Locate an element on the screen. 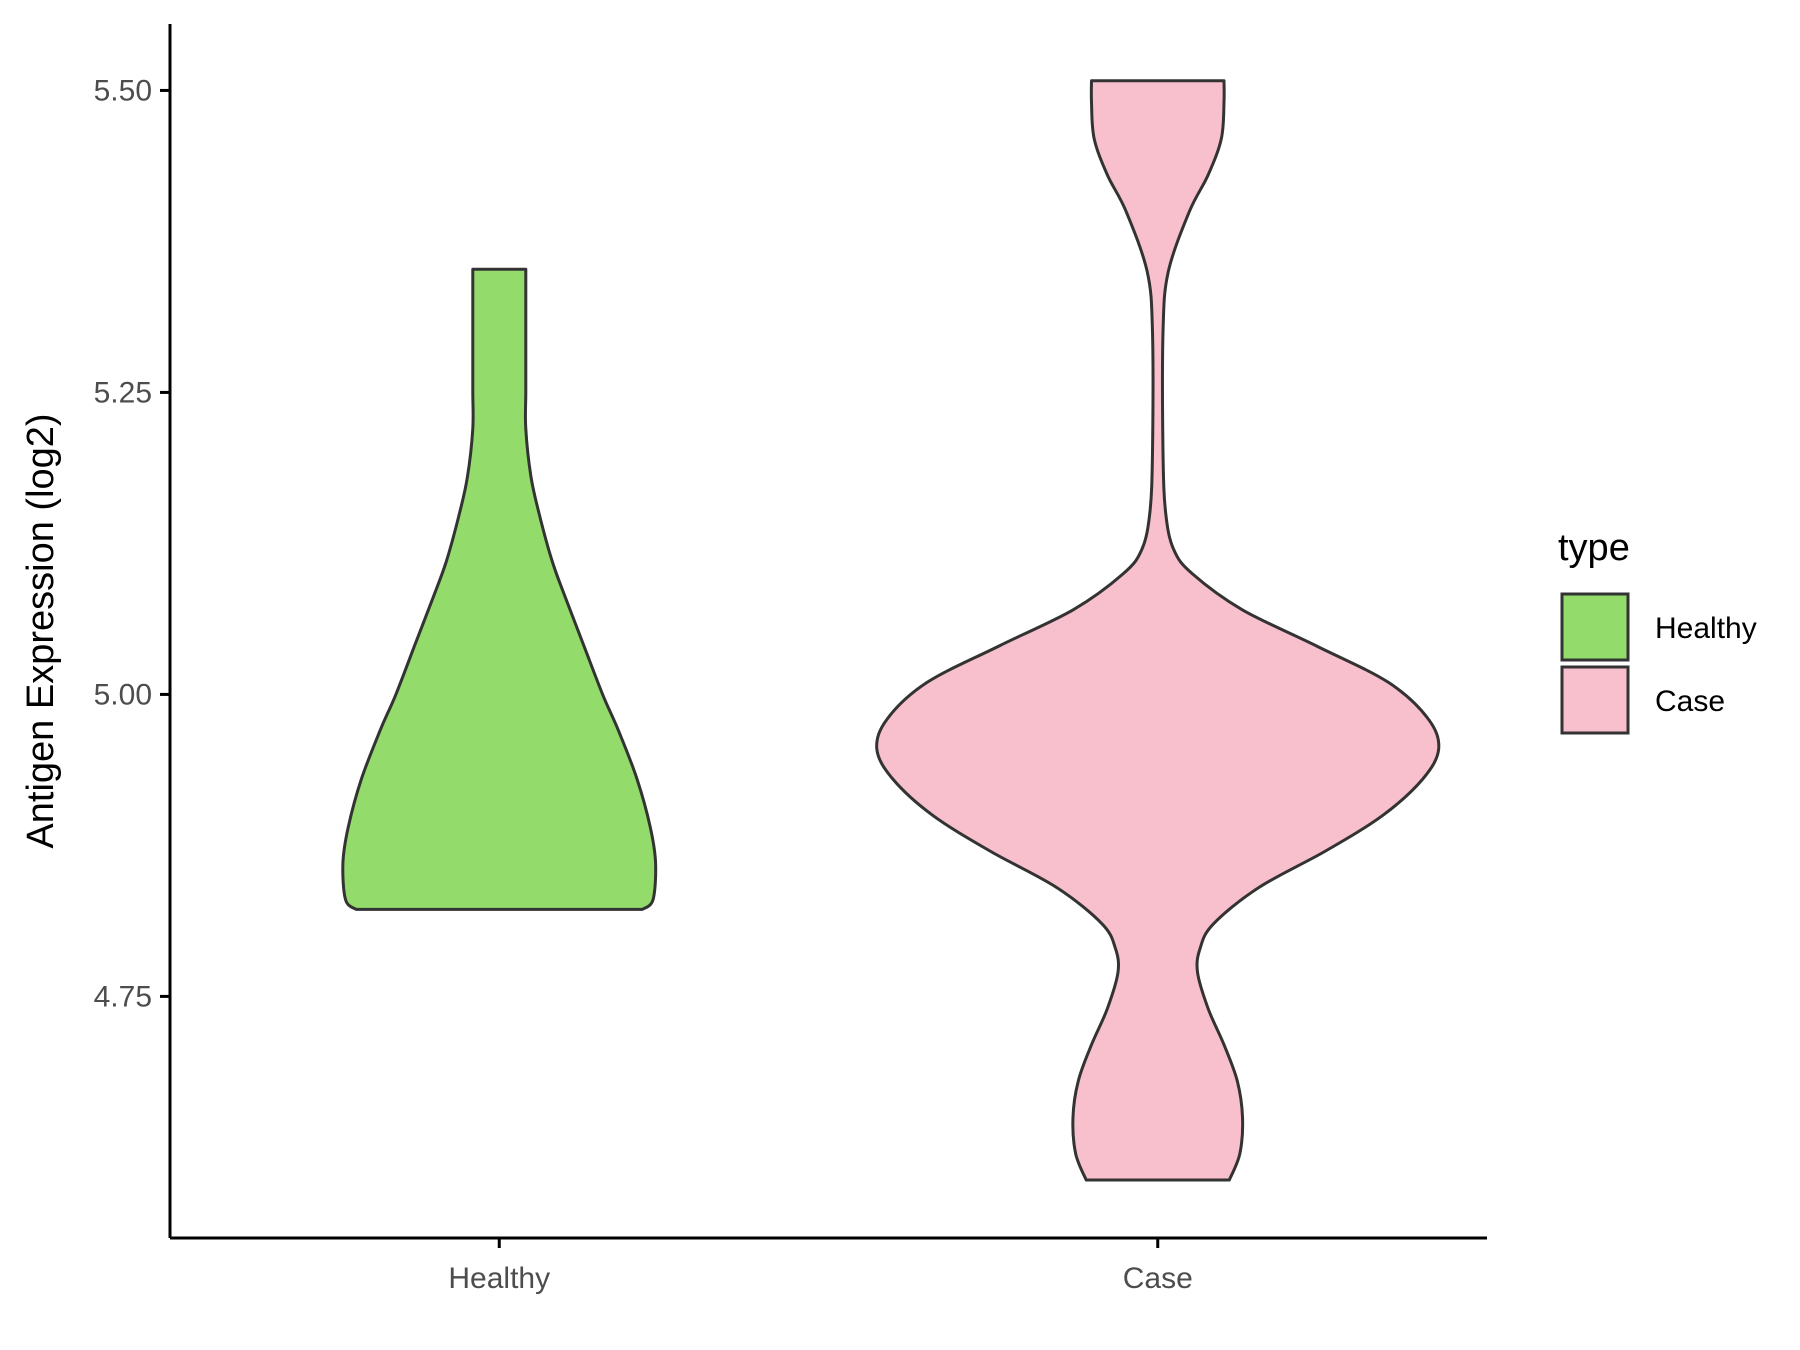 Image resolution: width=1800 pixels, height=1350 pixels. y-tick-label: 5.50 is located at coordinates (123, 90).